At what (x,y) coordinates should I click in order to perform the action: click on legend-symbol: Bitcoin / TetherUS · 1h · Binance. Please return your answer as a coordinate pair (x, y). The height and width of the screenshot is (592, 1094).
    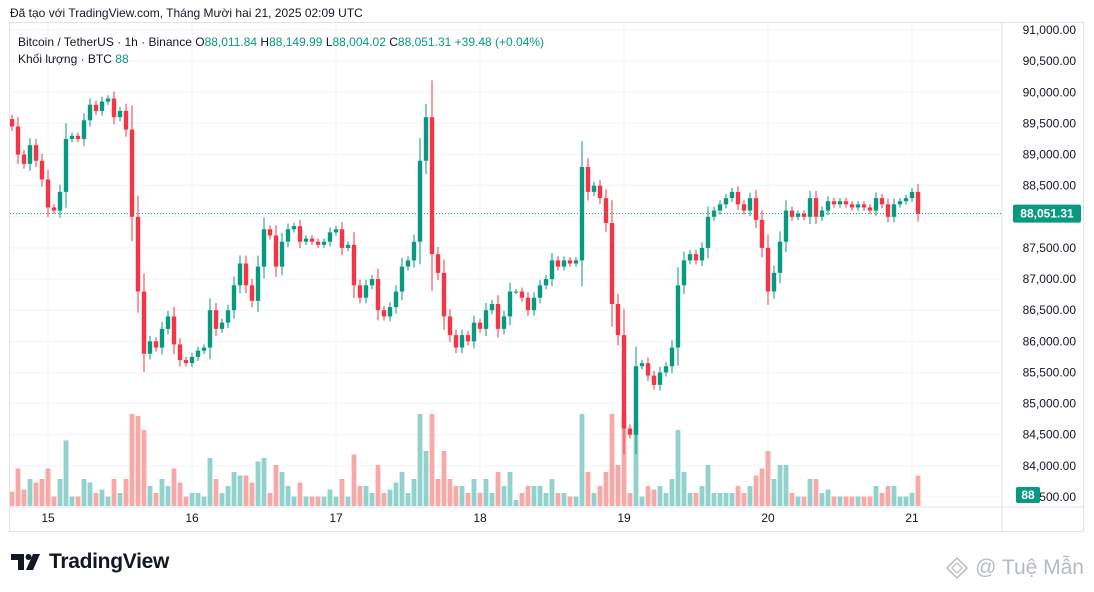
    Looking at the image, I should click on (105, 42).